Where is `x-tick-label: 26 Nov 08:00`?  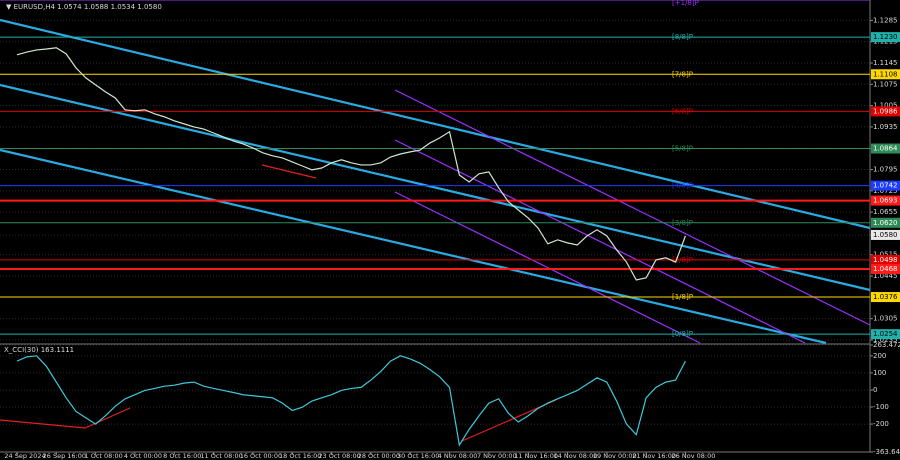 x-tick-label: 26 Nov 08:00 is located at coordinates (694, 456).